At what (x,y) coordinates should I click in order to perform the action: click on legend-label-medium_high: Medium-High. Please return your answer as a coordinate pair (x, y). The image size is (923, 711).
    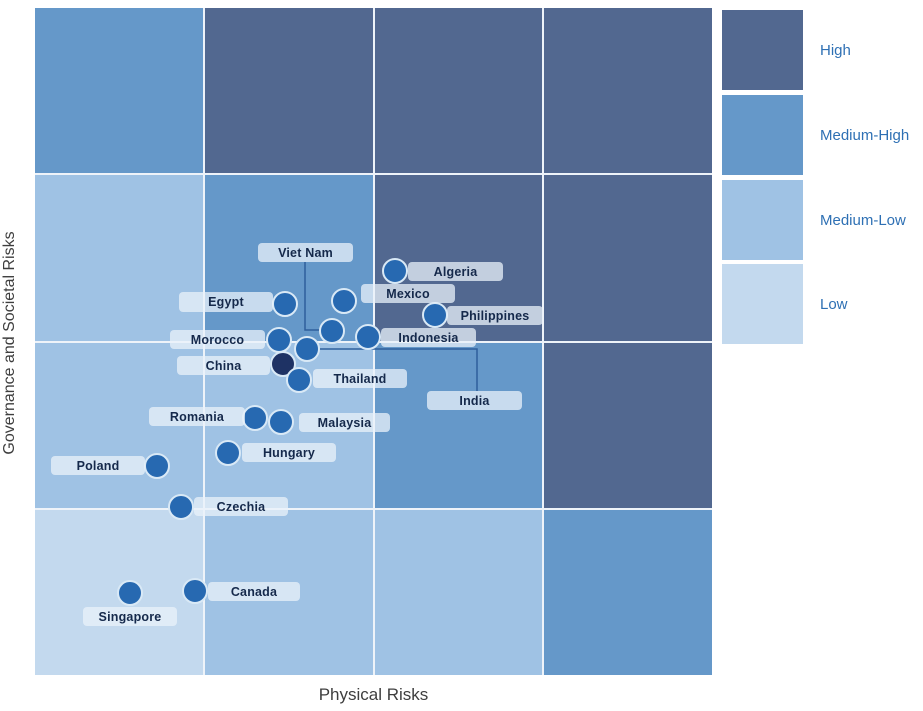
    Looking at the image, I should click on (865, 135).